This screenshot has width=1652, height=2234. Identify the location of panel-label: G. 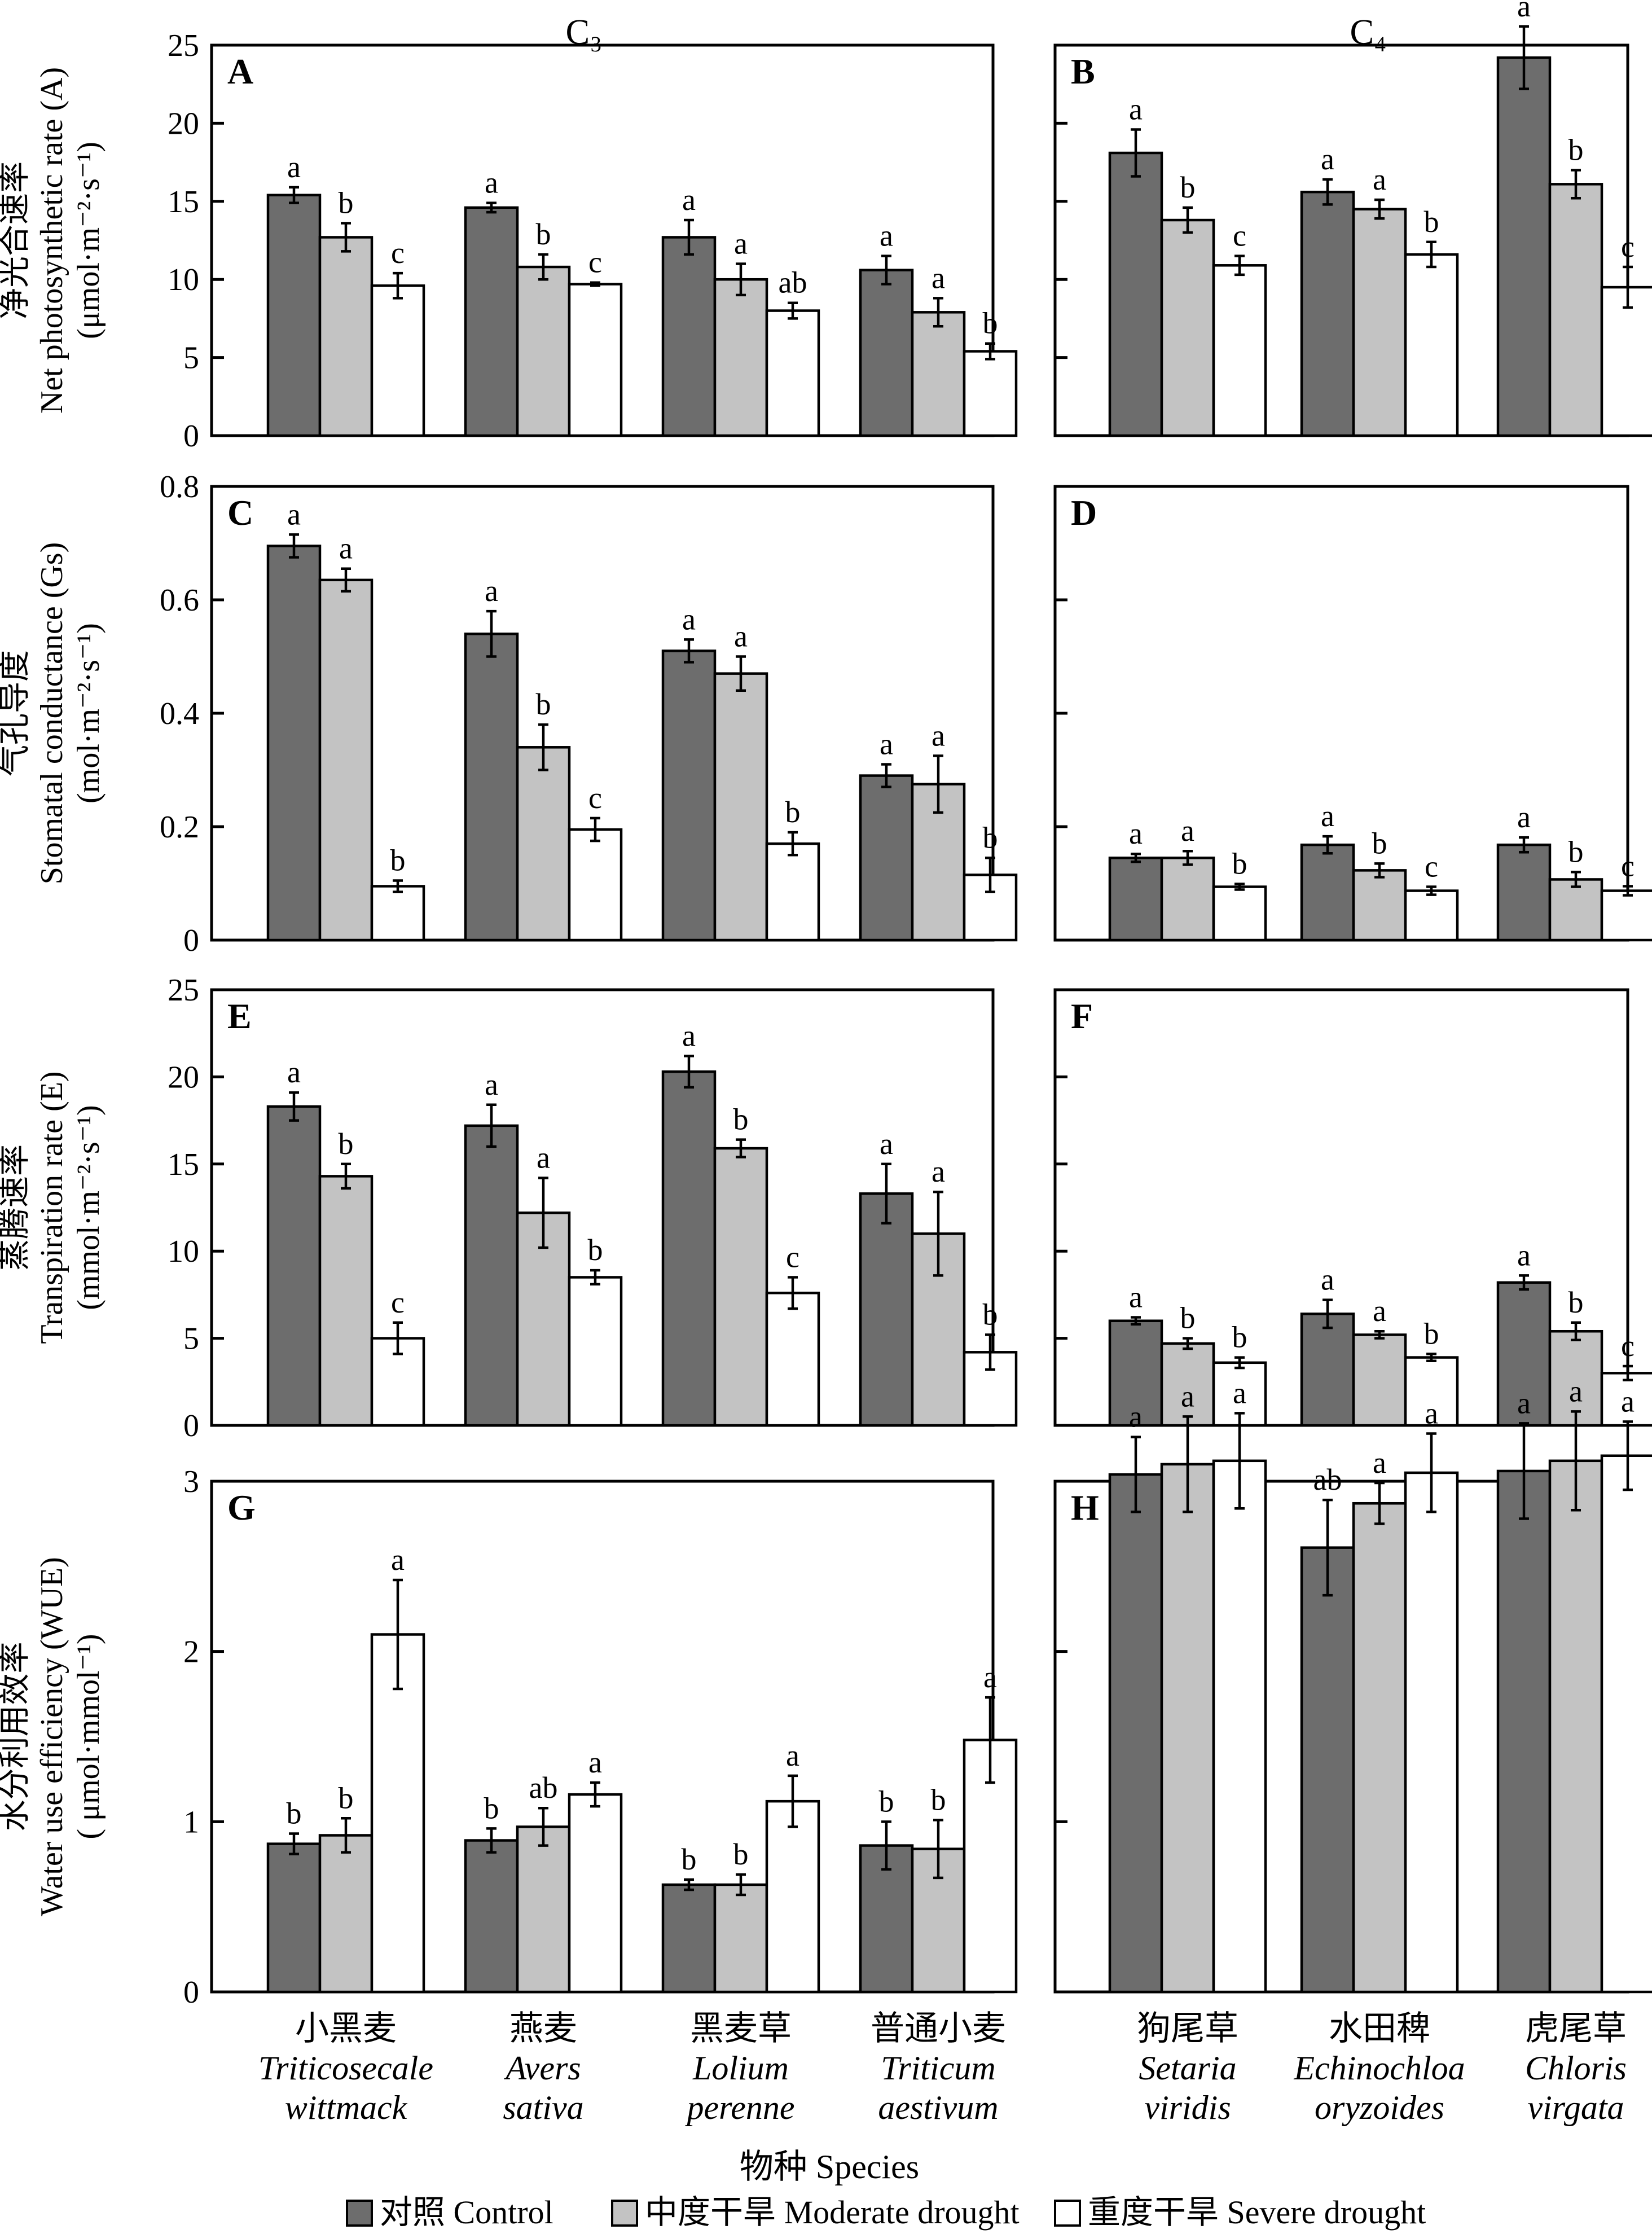
(242, 1507).